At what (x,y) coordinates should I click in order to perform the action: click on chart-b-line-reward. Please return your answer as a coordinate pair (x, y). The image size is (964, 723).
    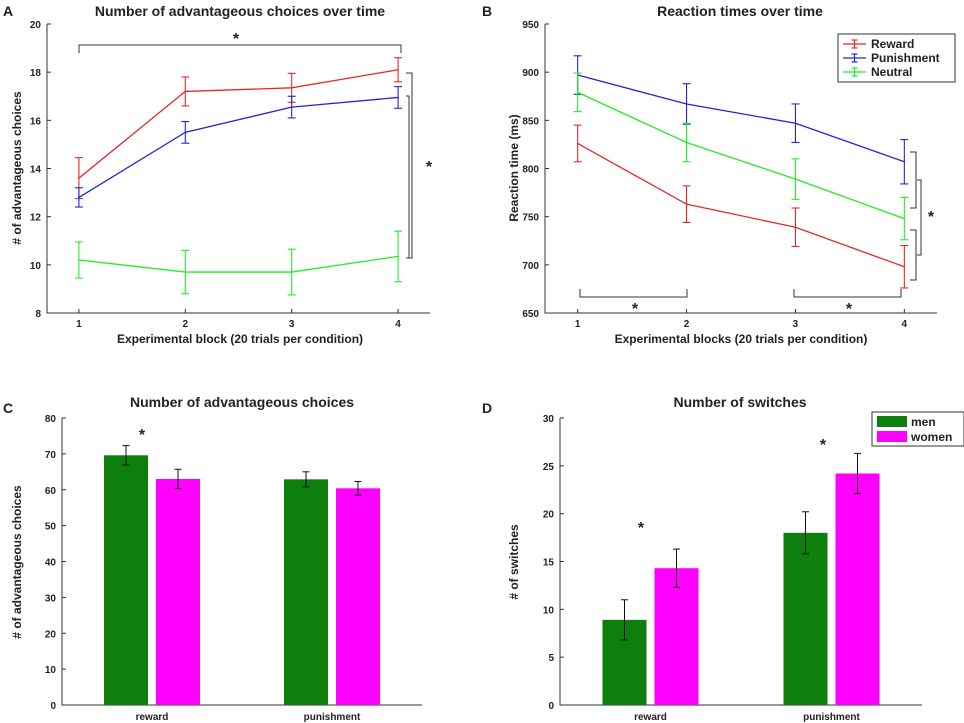
    Looking at the image, I should click on (741, 205).